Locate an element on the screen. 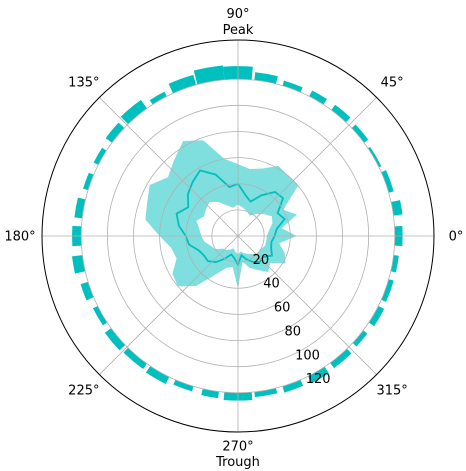  theta-tick-degree: 225° is located at coordinates (83, 391).